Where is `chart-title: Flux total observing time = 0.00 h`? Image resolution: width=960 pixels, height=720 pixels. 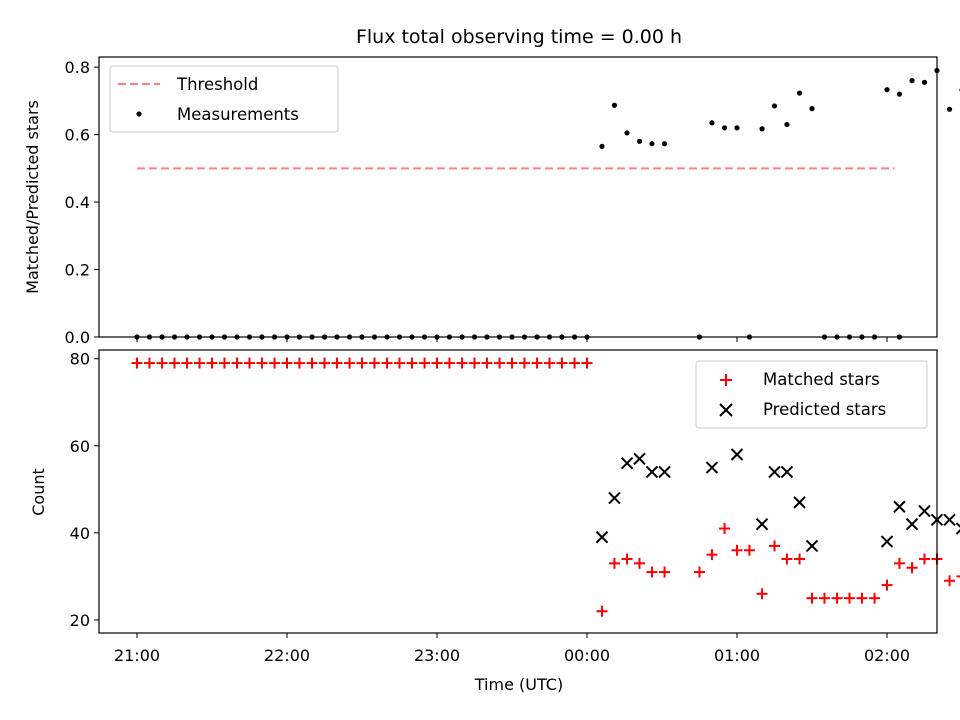
chart-title: Flux total observing time = 0.00 h is located at coordinates (519, 37).